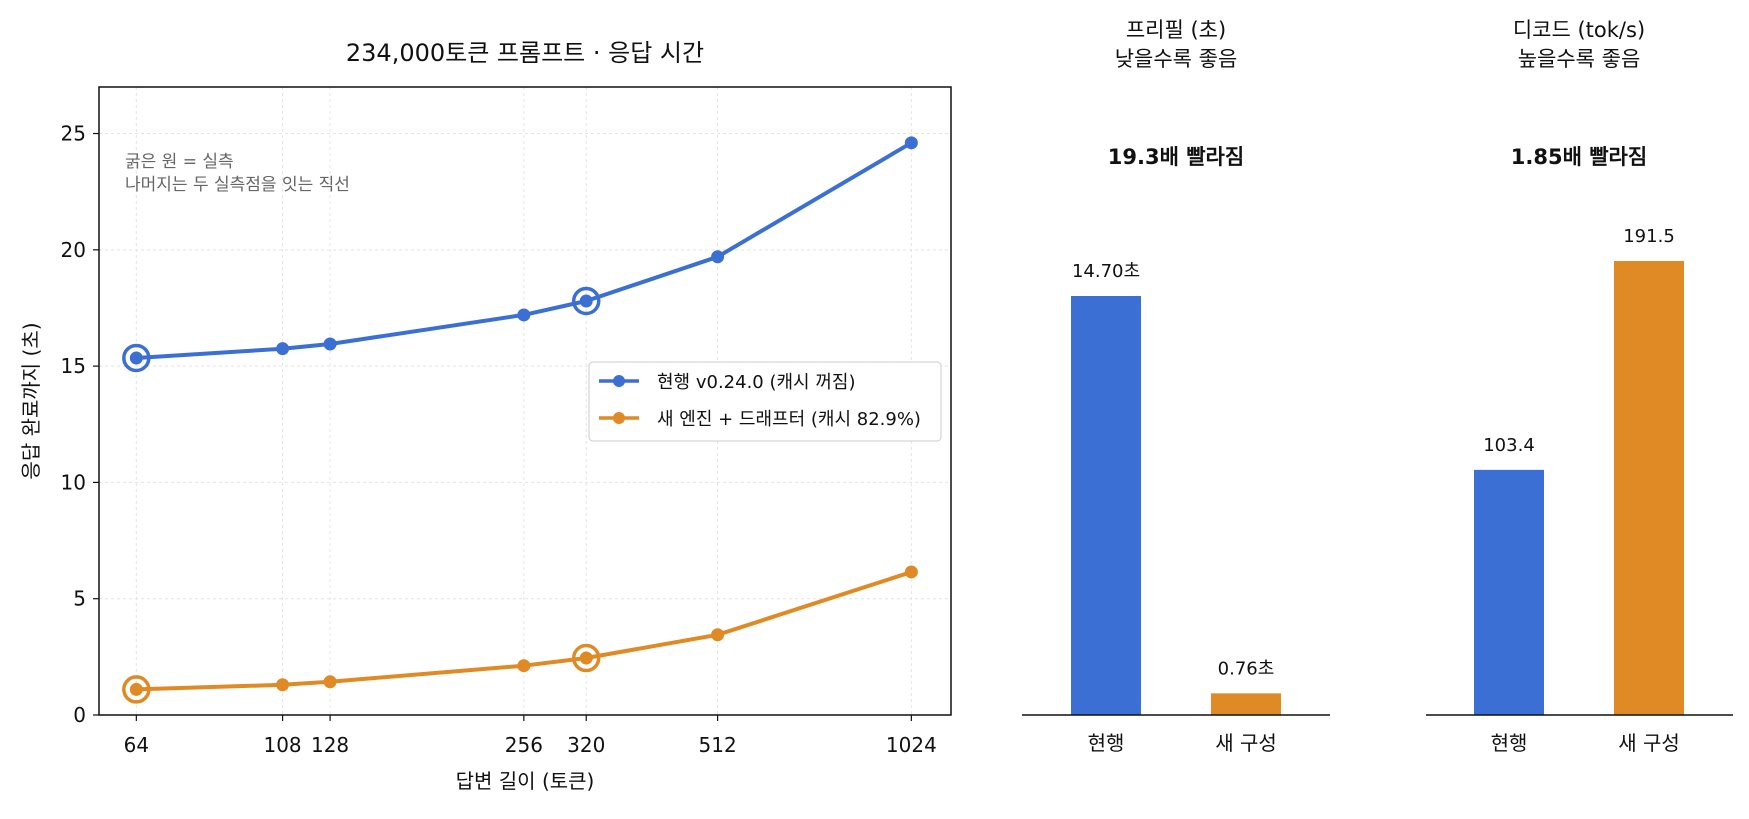  I want to click on line-chart-x-axis: 64 108 128 256 320 512 1024, so click(530, 736).